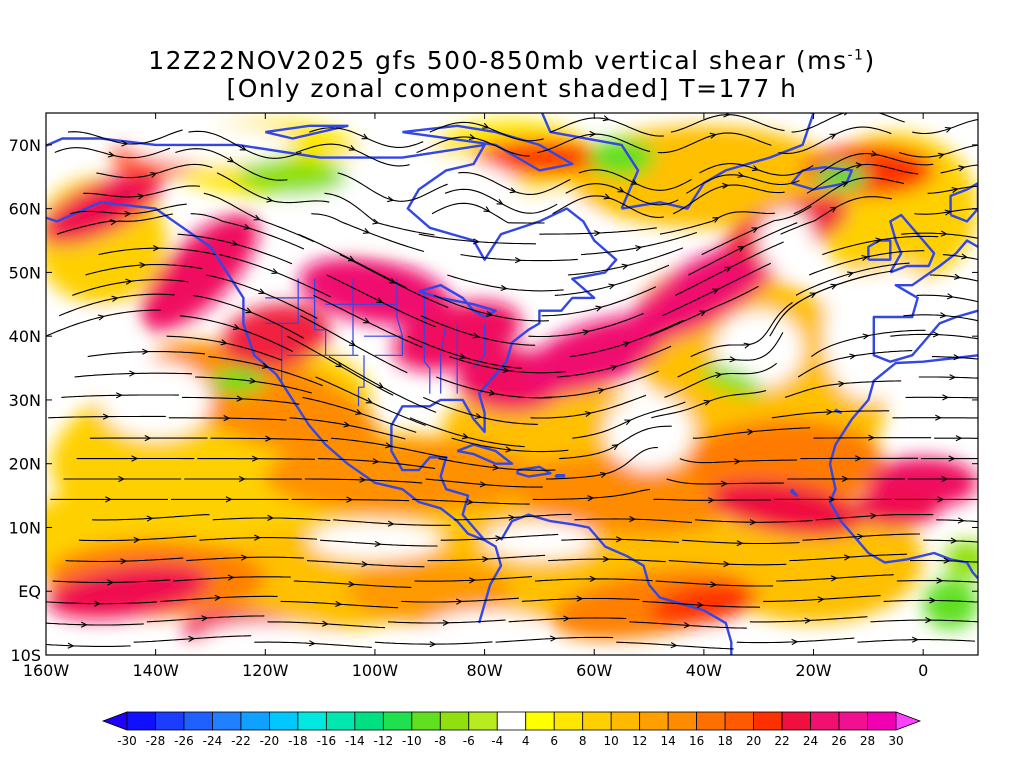 The width and height of the screenshot is (1024, 768). Describe the element at coordinates (241, 741) in the screenshot. I see `colorbar-label: -22` at that location.